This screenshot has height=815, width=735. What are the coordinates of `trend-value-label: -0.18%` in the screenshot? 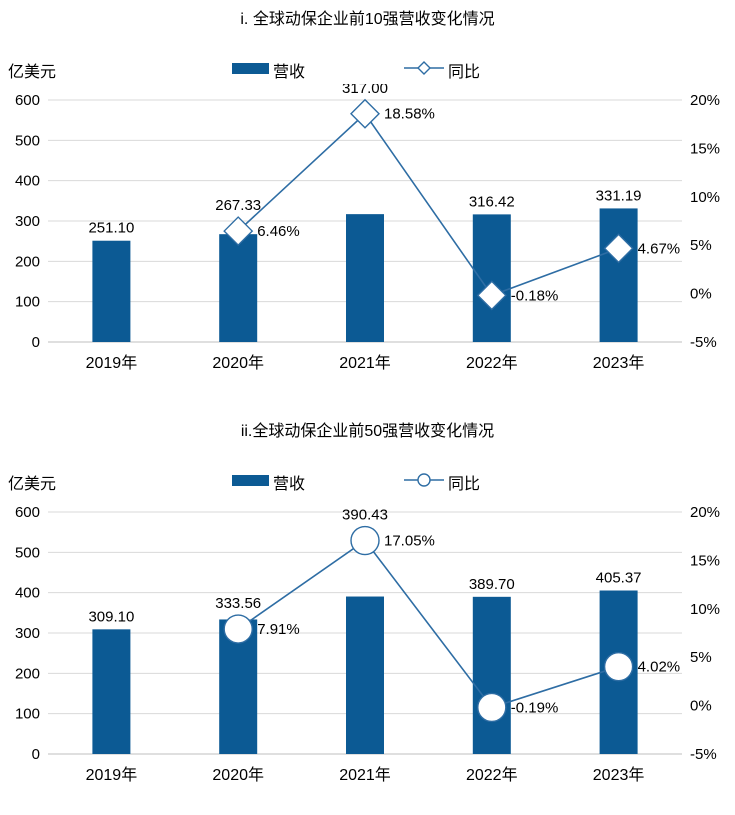 It's located at (535, 295).